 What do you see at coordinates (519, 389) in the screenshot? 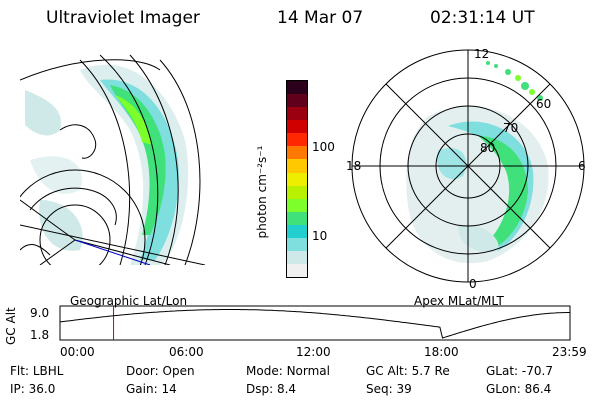
I see `footer-glon: GLon: 86.4` at bounding box center [519, 389].